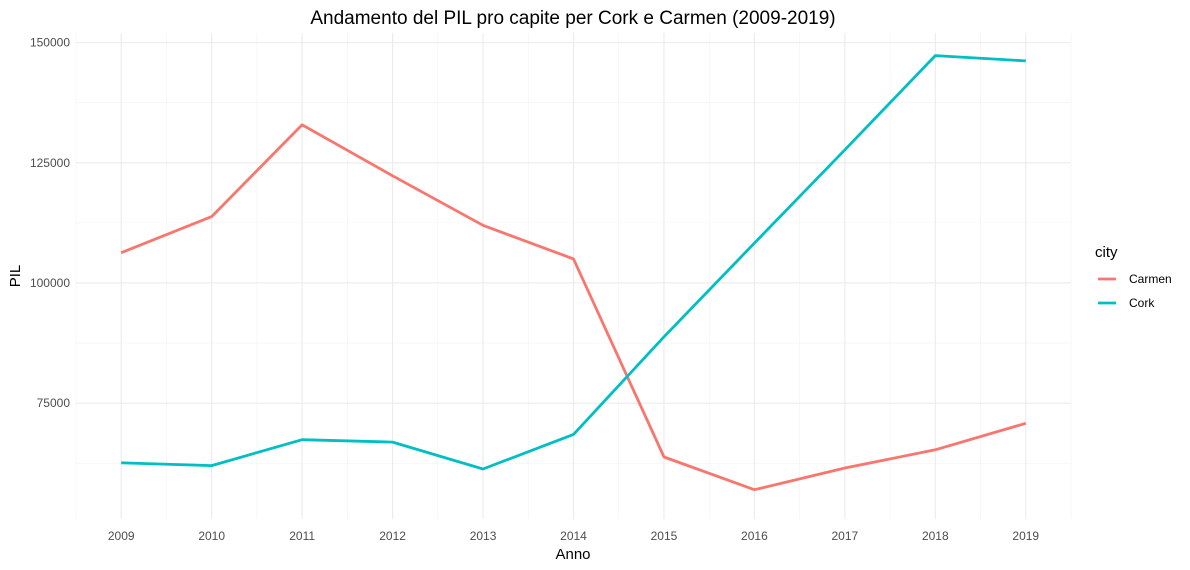 This screenshot has width=1190, height=570. I want to click on x-tick-label: 2010, so click(211, 536).